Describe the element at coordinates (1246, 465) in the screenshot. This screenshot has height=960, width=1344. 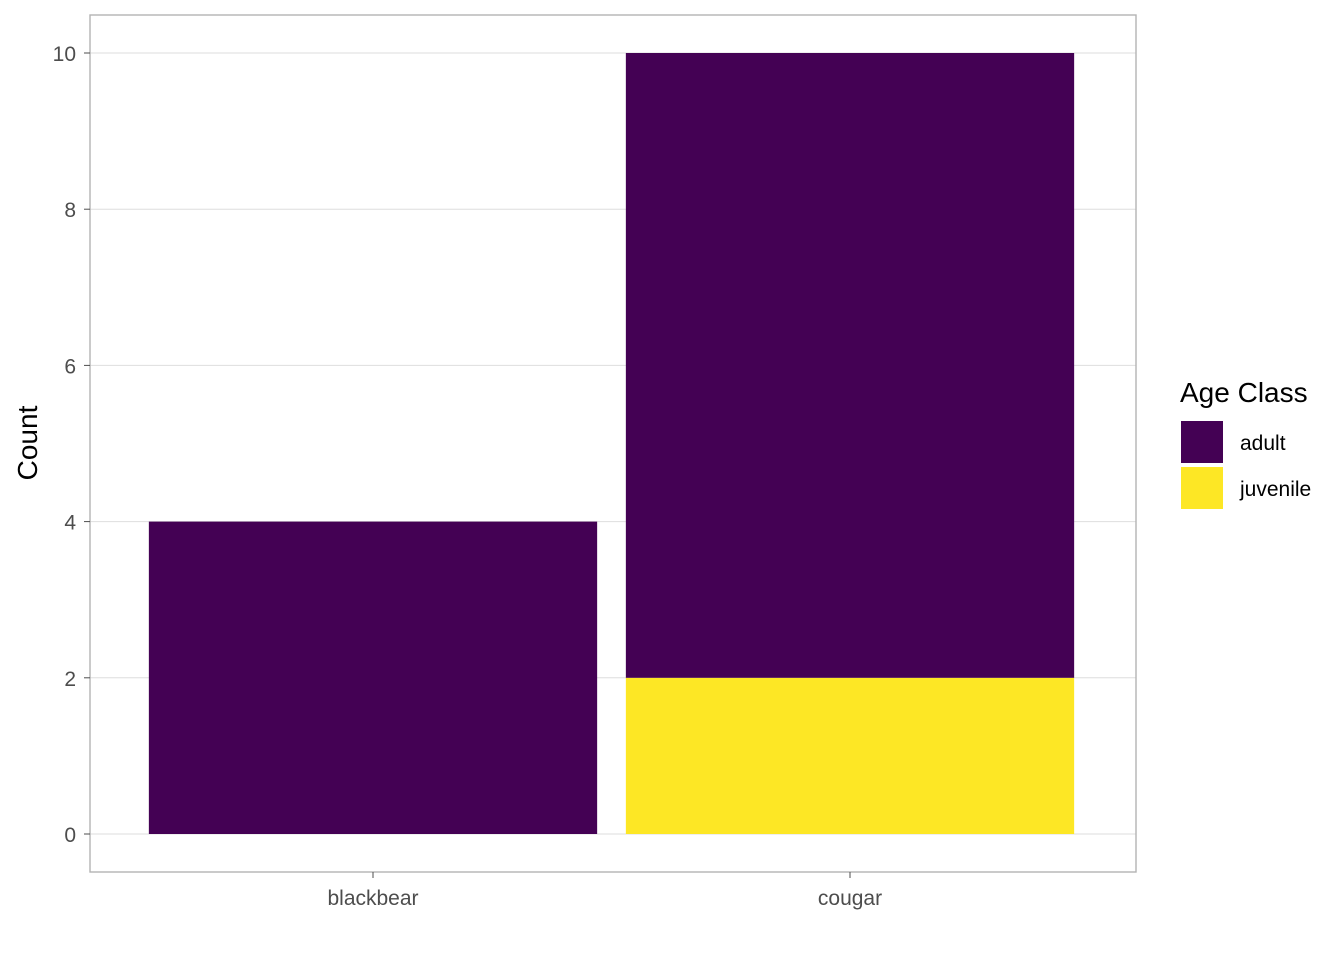
I see `legend-items: adult juvenile` at that location.